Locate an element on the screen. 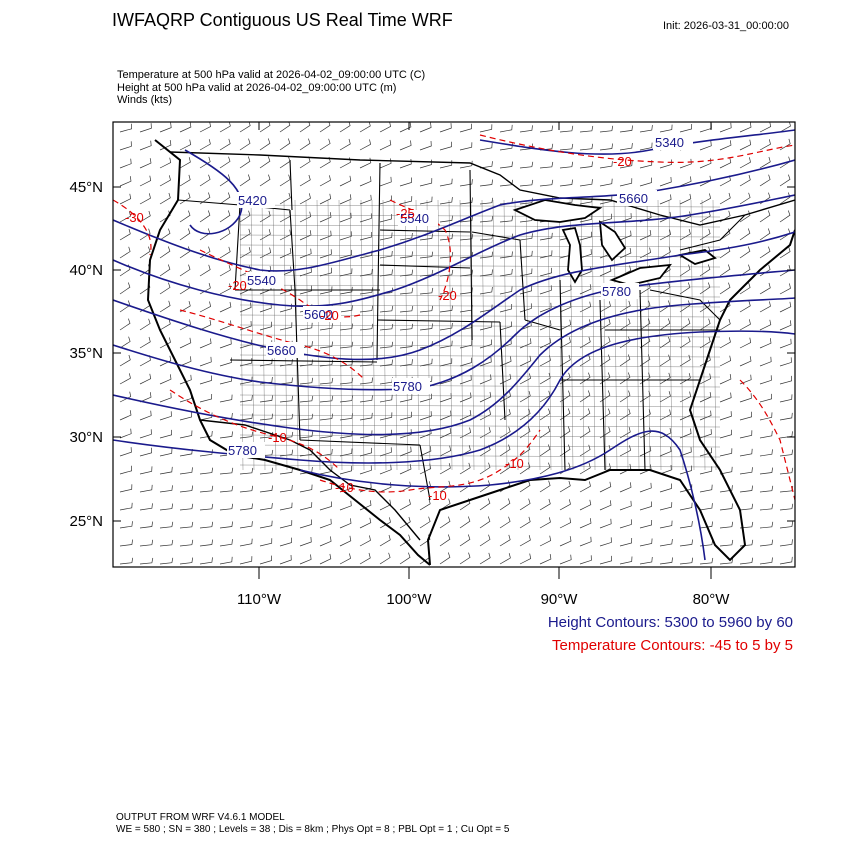  winds-description: Winds (kts) is located at coordinates (144, 100).